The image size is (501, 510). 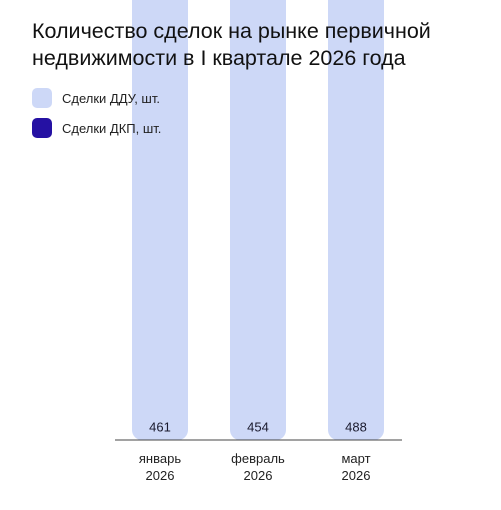 I want to click on legend-label: Сделки ДКП, шт., so click(x=112, y=128).